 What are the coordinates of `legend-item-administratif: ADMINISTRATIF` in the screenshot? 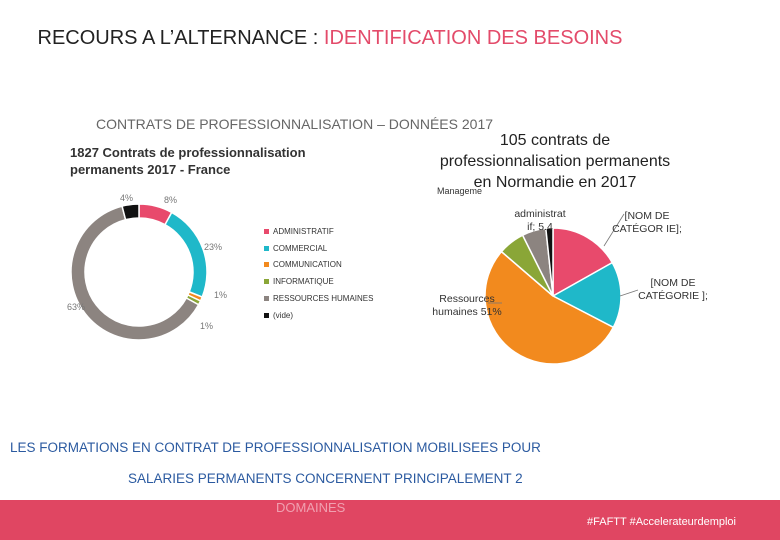 It's located at (318, 231).